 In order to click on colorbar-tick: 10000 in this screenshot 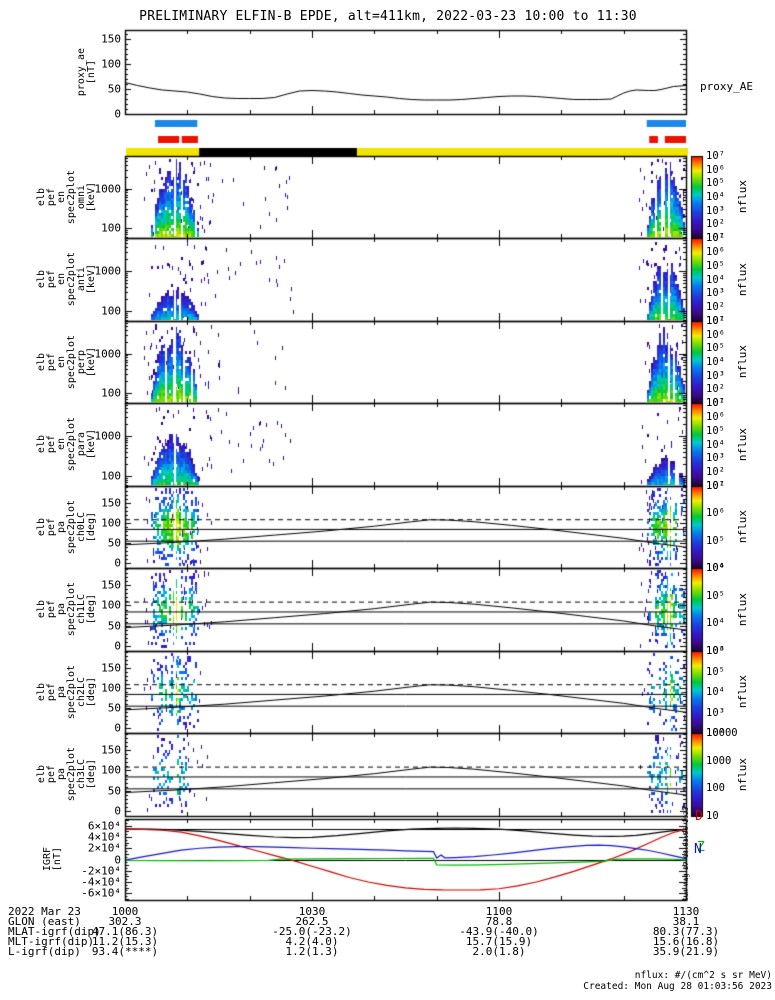, I will do `click(722, 732)`.